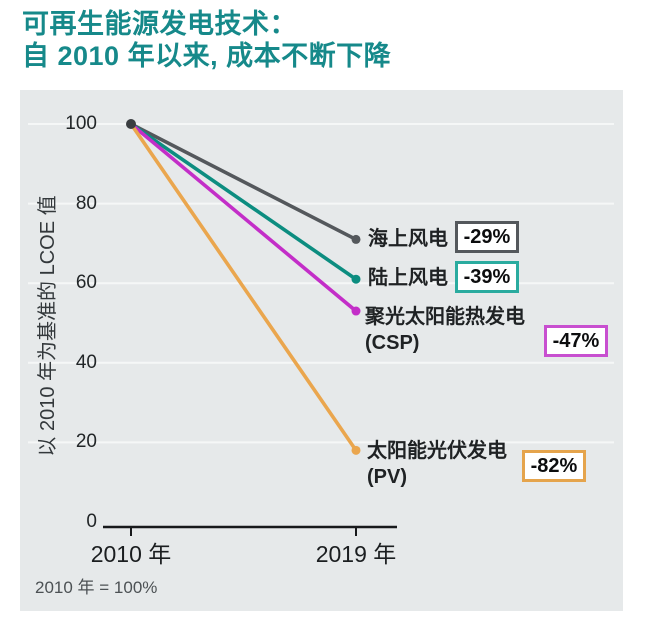 Image resolution: width=650 pixels, height=632 pixels. I want to click on change-value: -47%, so click(576, 340).